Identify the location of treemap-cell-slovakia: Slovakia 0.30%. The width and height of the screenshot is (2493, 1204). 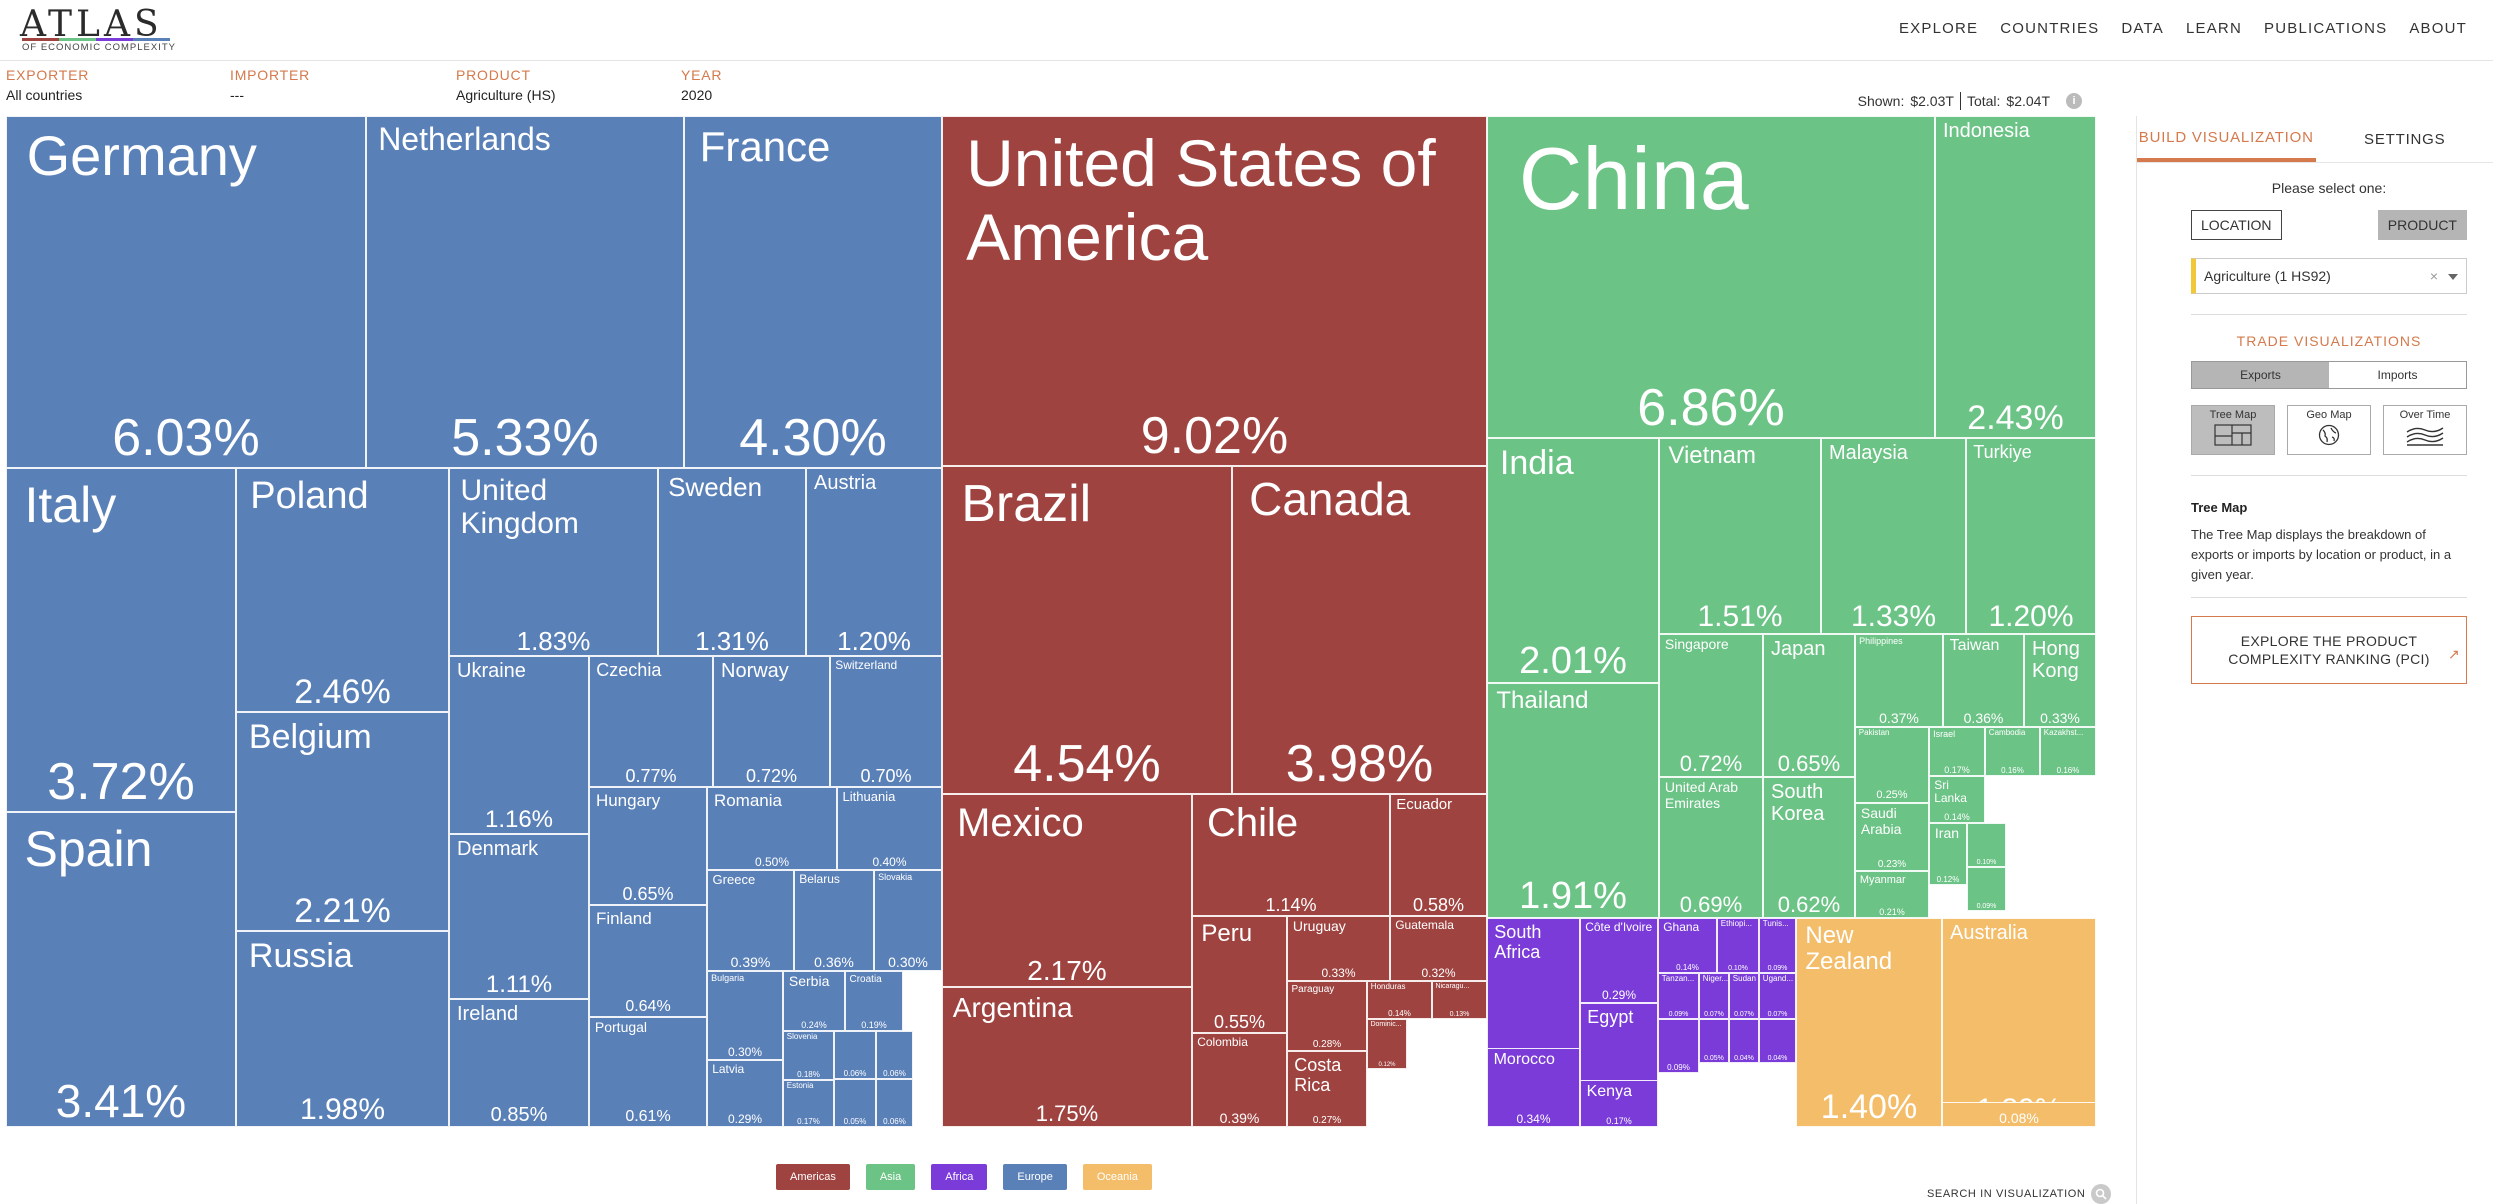
(908, 920).